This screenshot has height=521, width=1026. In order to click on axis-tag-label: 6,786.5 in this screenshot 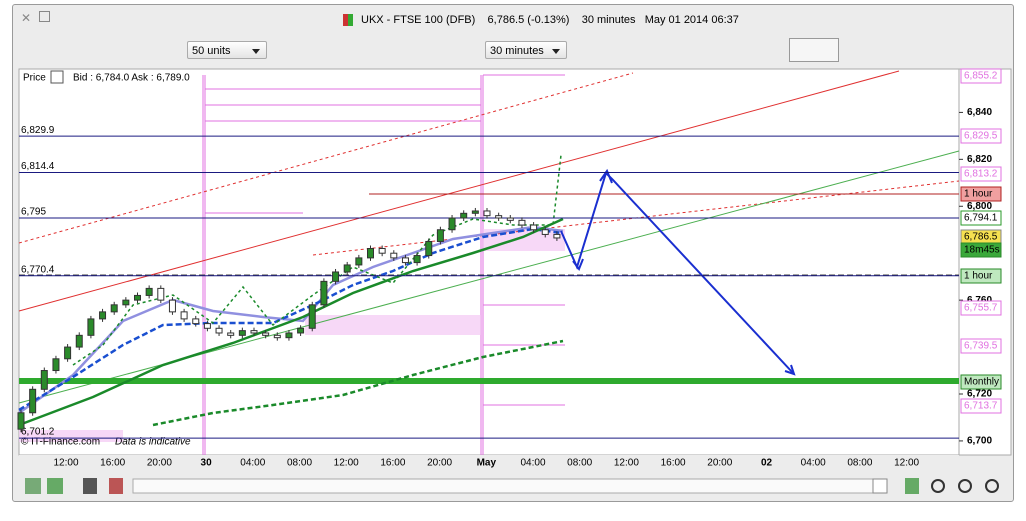, I will do `click(981, 237)`.